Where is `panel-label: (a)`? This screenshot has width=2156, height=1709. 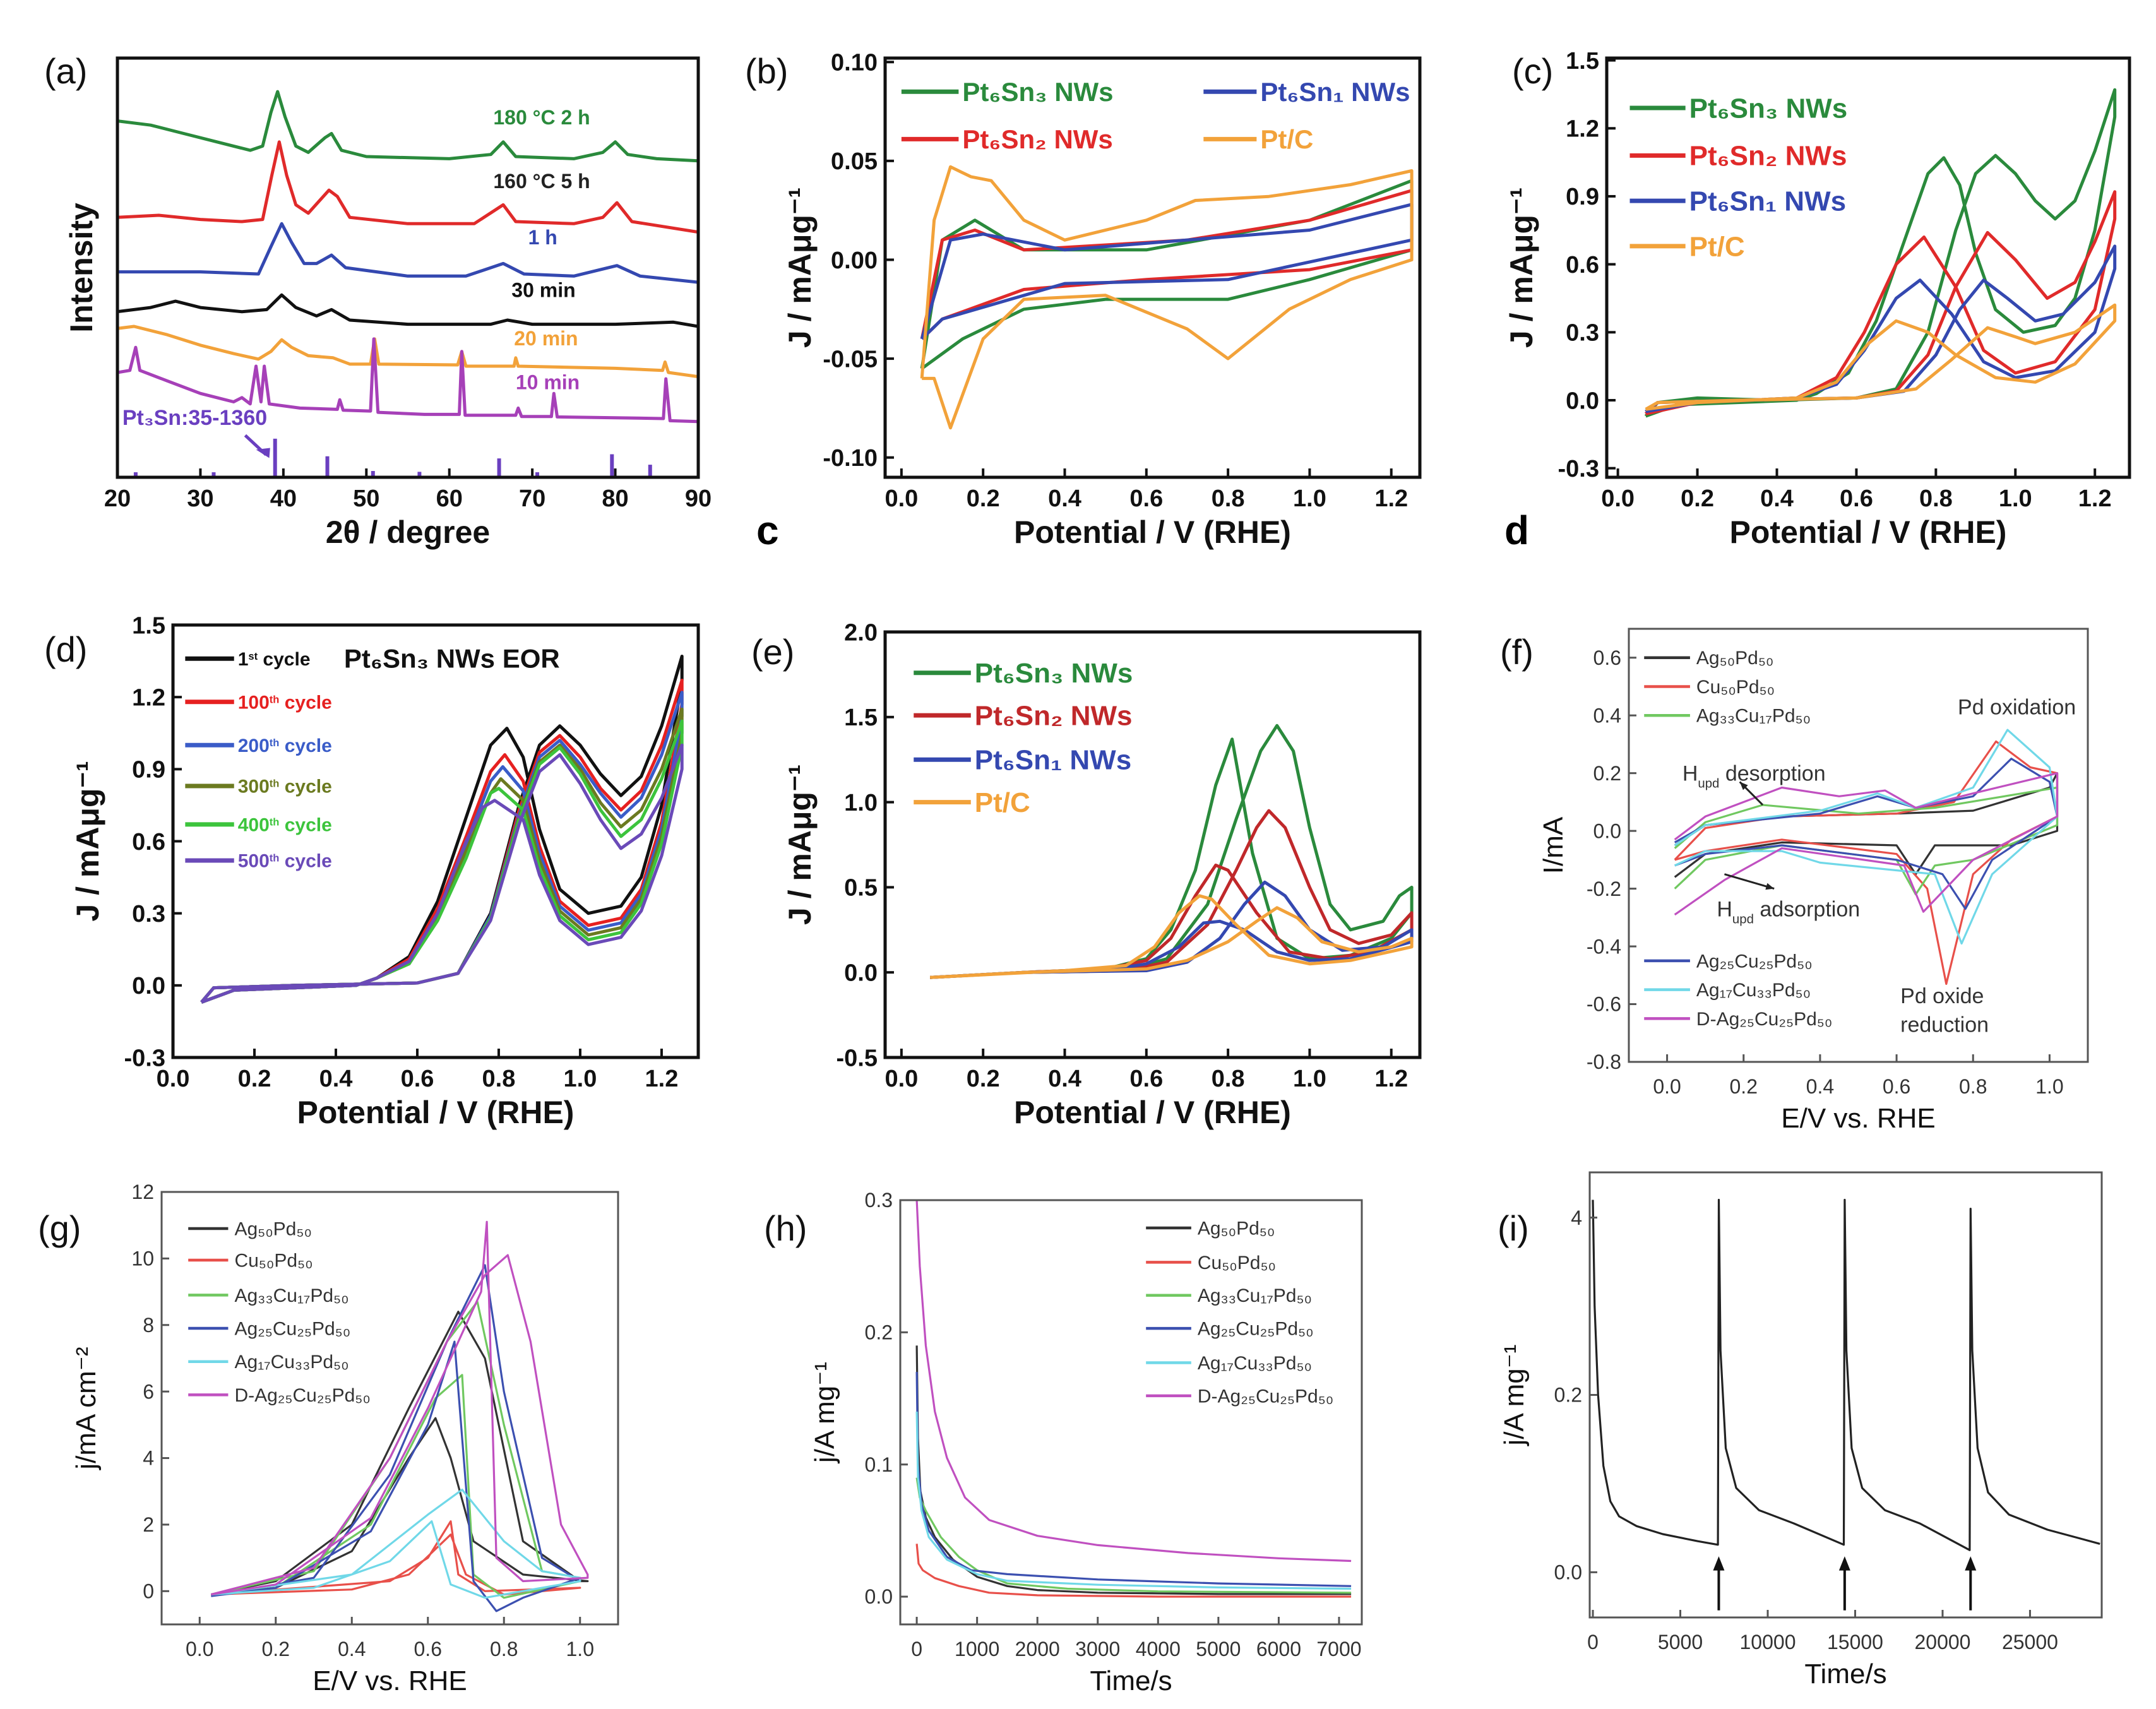 panel-label: (a) is located at coordinates (65, 71).